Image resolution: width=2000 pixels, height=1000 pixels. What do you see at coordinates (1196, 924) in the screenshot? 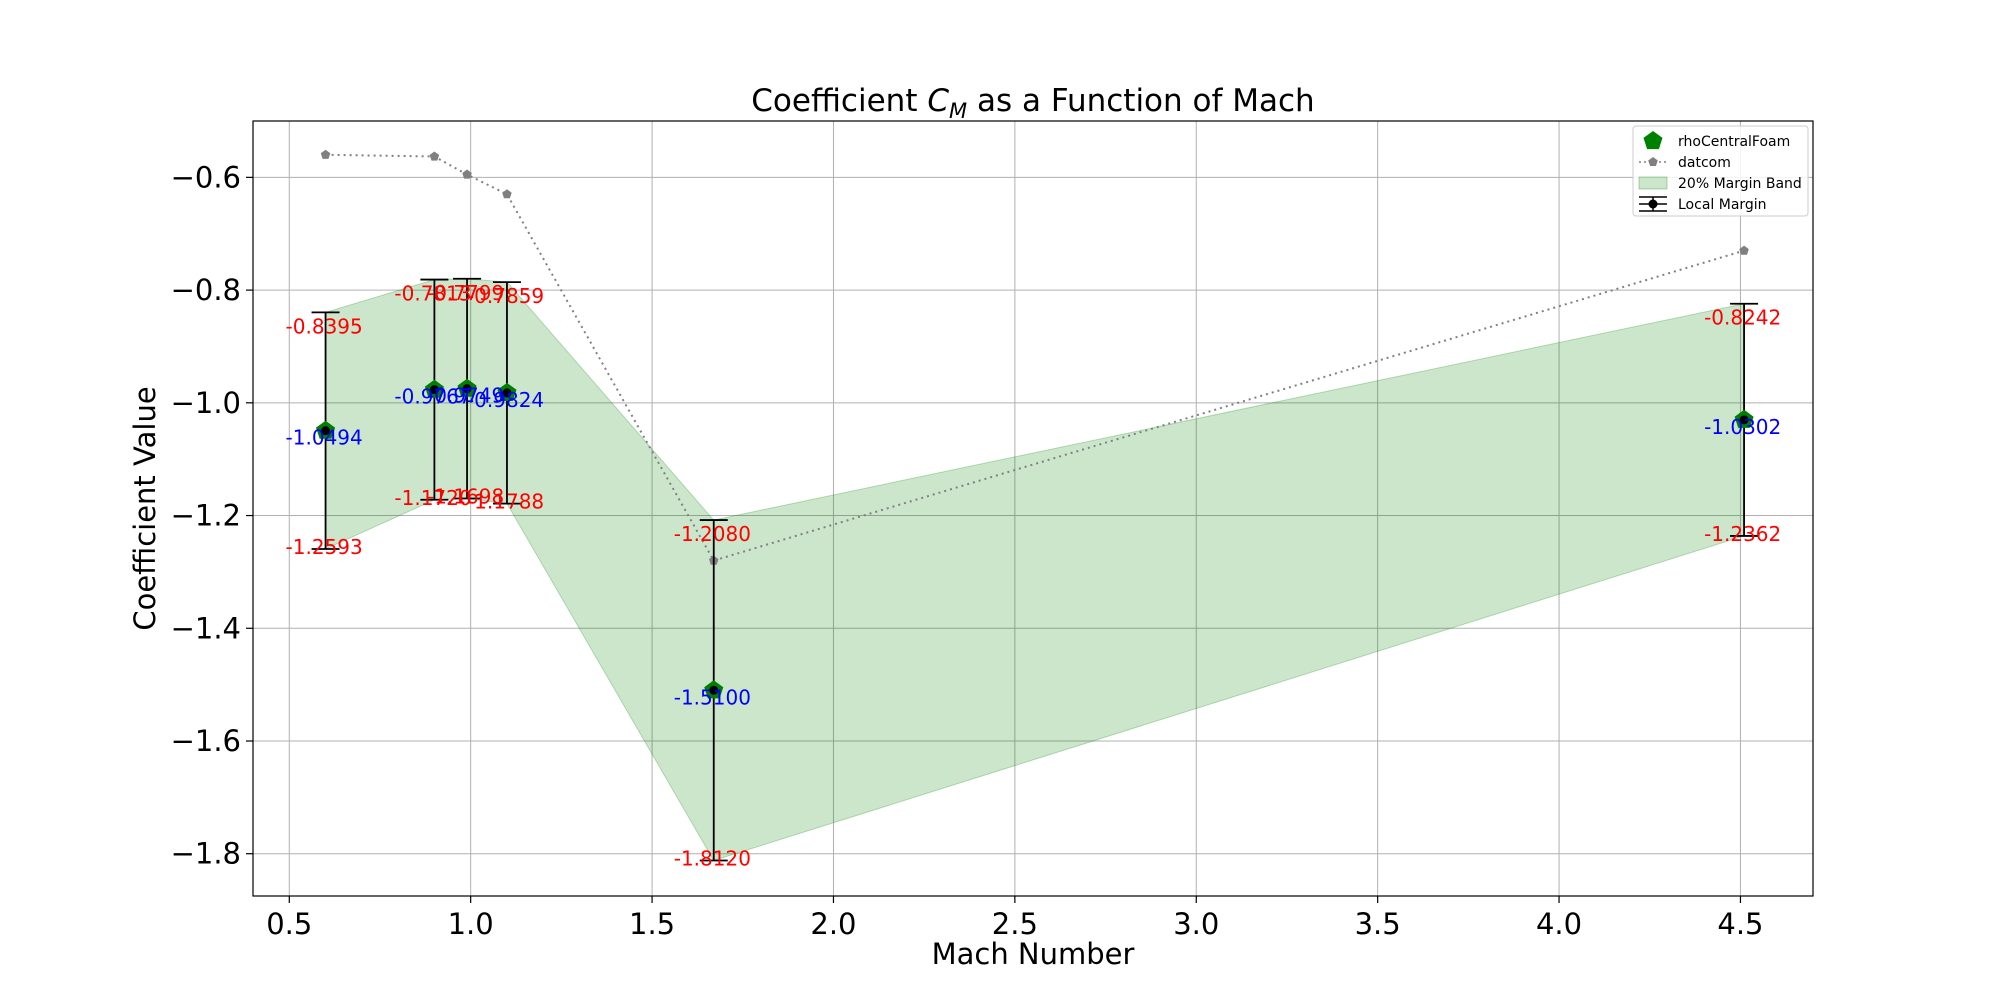
I see `x-tick-label: 3.0` at bounding box center [1196, 924].